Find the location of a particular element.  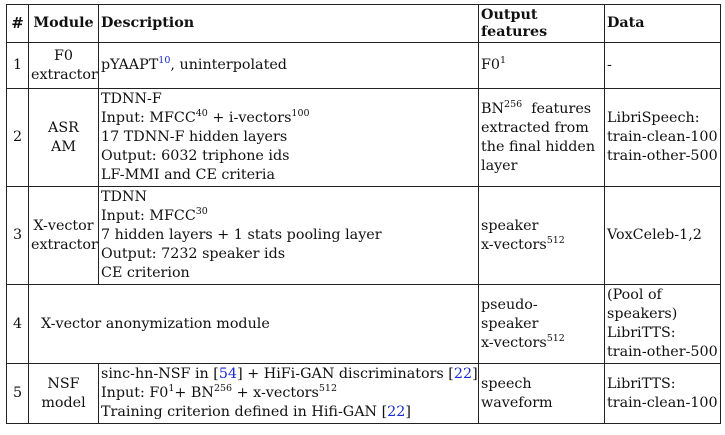

desc-text: pYAAPT is located at coordinates (130, 65).